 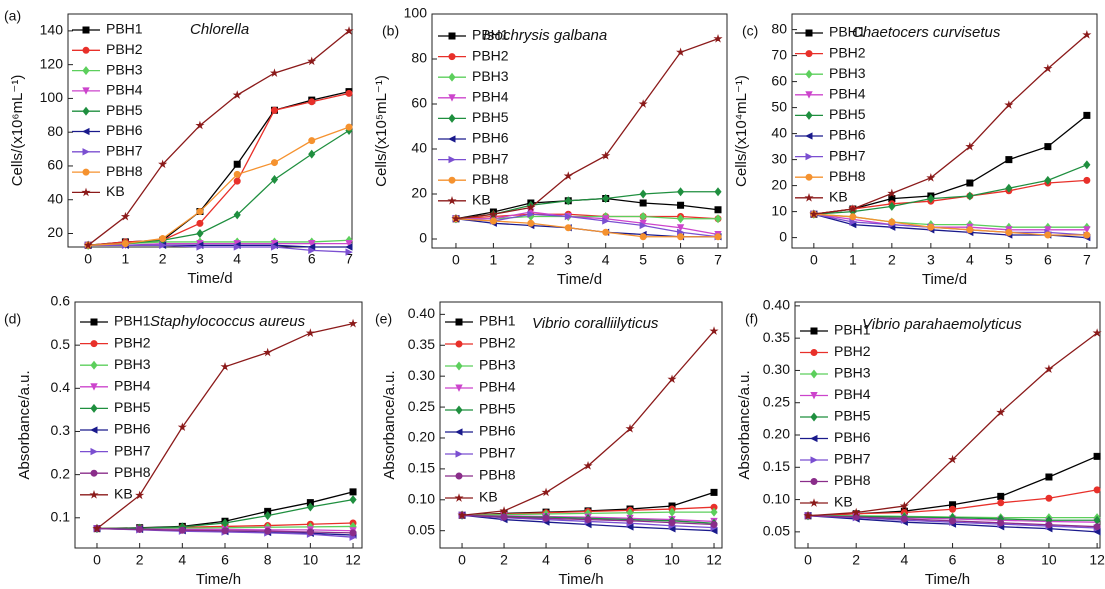 What do you see at coordinates (163, 259) in the screenshot?
I see `x-tick-label: 2` at bounding box center [163, 259].